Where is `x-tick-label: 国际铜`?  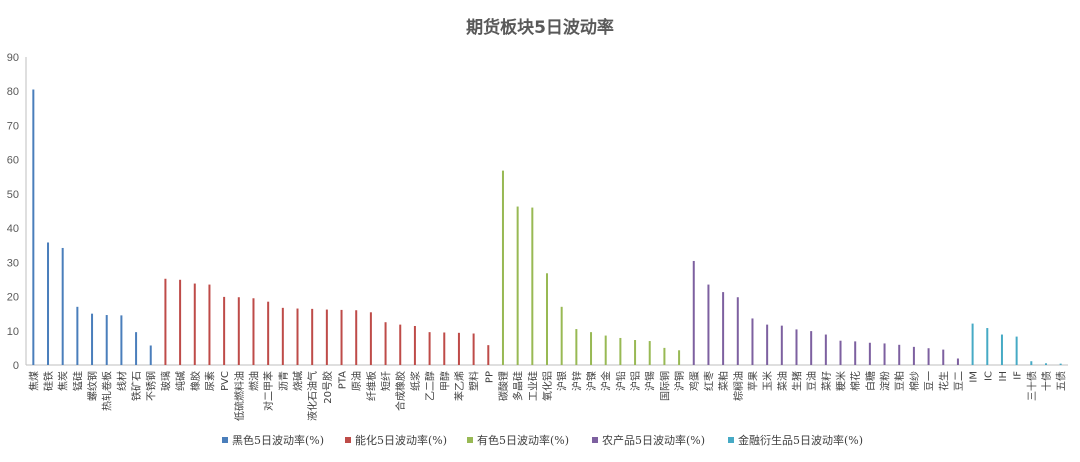 x-tick-label: 国际铜 is located at coordinates (665, 386).